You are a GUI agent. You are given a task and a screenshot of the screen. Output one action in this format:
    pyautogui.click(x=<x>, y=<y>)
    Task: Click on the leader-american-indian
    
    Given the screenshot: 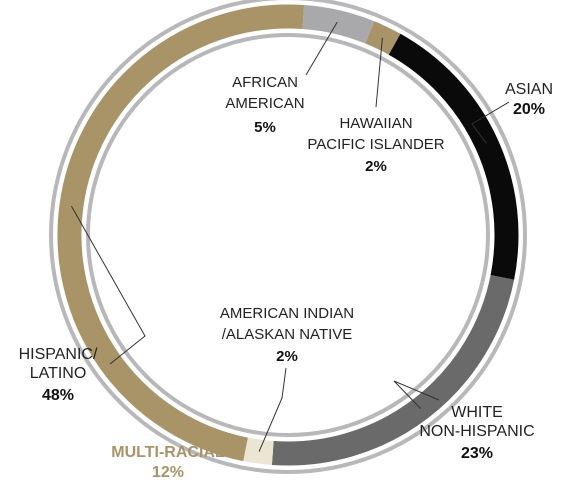 What is the action you would take?
    pyautogui.click(x=272, y=409)
    